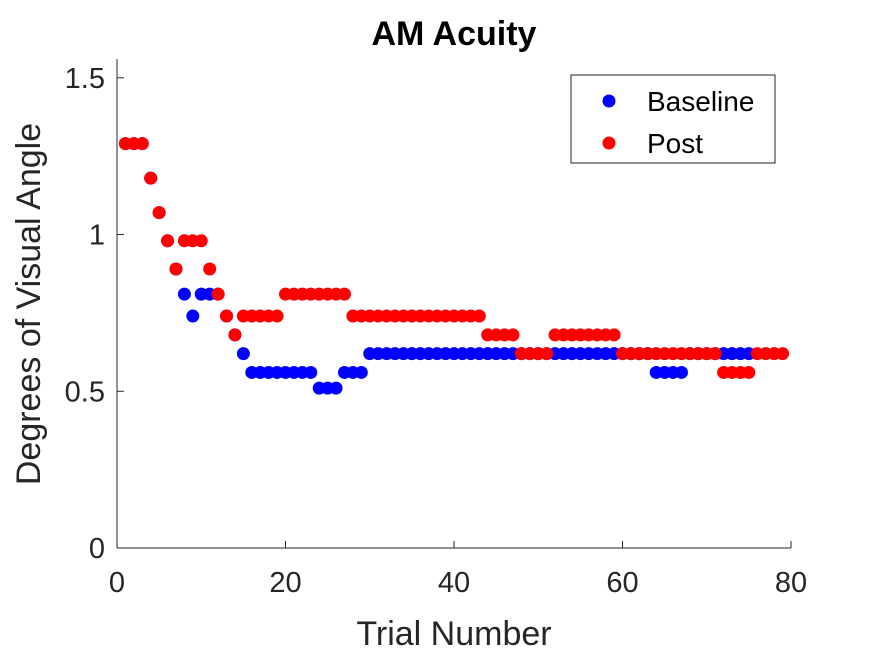 The image size is (875, 656). What do you see at coordinates (285, 583) in the screenshot?
I see `x-tick-label: 20` at bounding box center [285, 583].